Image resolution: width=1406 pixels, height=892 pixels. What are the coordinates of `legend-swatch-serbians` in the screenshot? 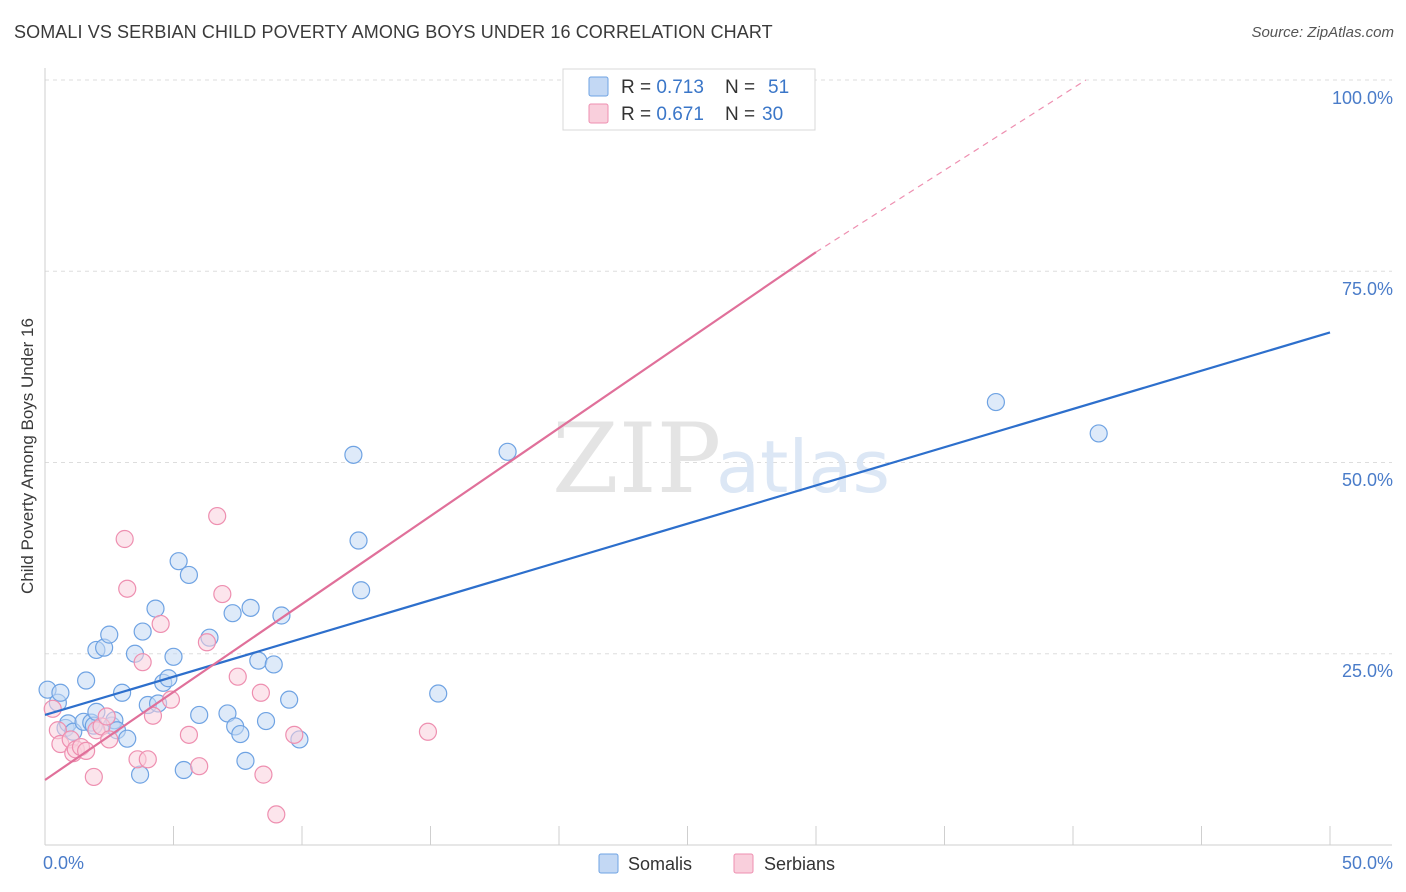 It's located at (598, 113).